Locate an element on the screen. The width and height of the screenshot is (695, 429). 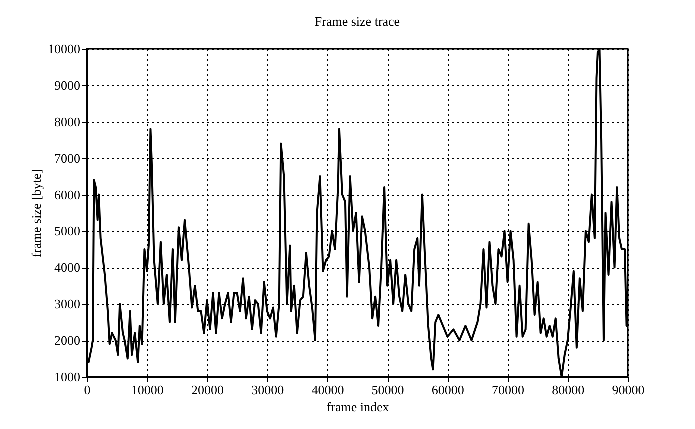
x-tick-label: 60000 is located at coordinates (448, 390).